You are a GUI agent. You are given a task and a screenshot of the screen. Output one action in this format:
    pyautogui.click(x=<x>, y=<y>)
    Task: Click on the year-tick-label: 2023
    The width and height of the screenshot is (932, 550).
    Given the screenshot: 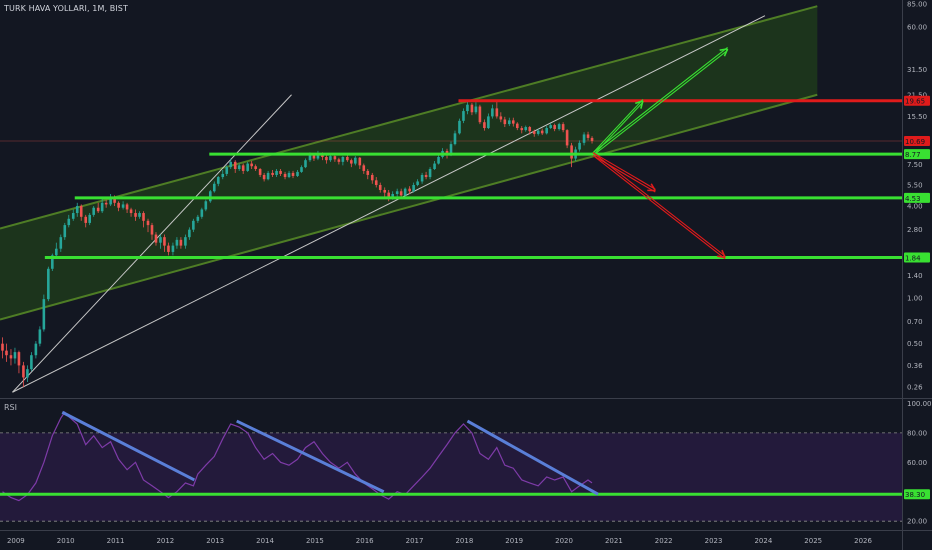 What is the action you would take?
    pyautogui.click(x=714, y=541)
    